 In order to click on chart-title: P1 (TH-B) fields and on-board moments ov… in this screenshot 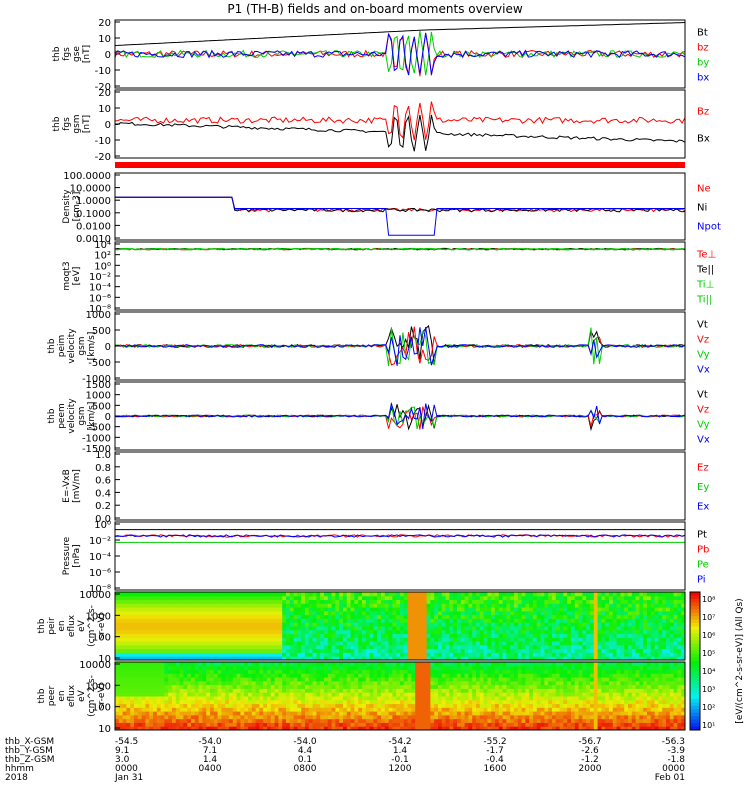, I will do `click(375, 9)`.